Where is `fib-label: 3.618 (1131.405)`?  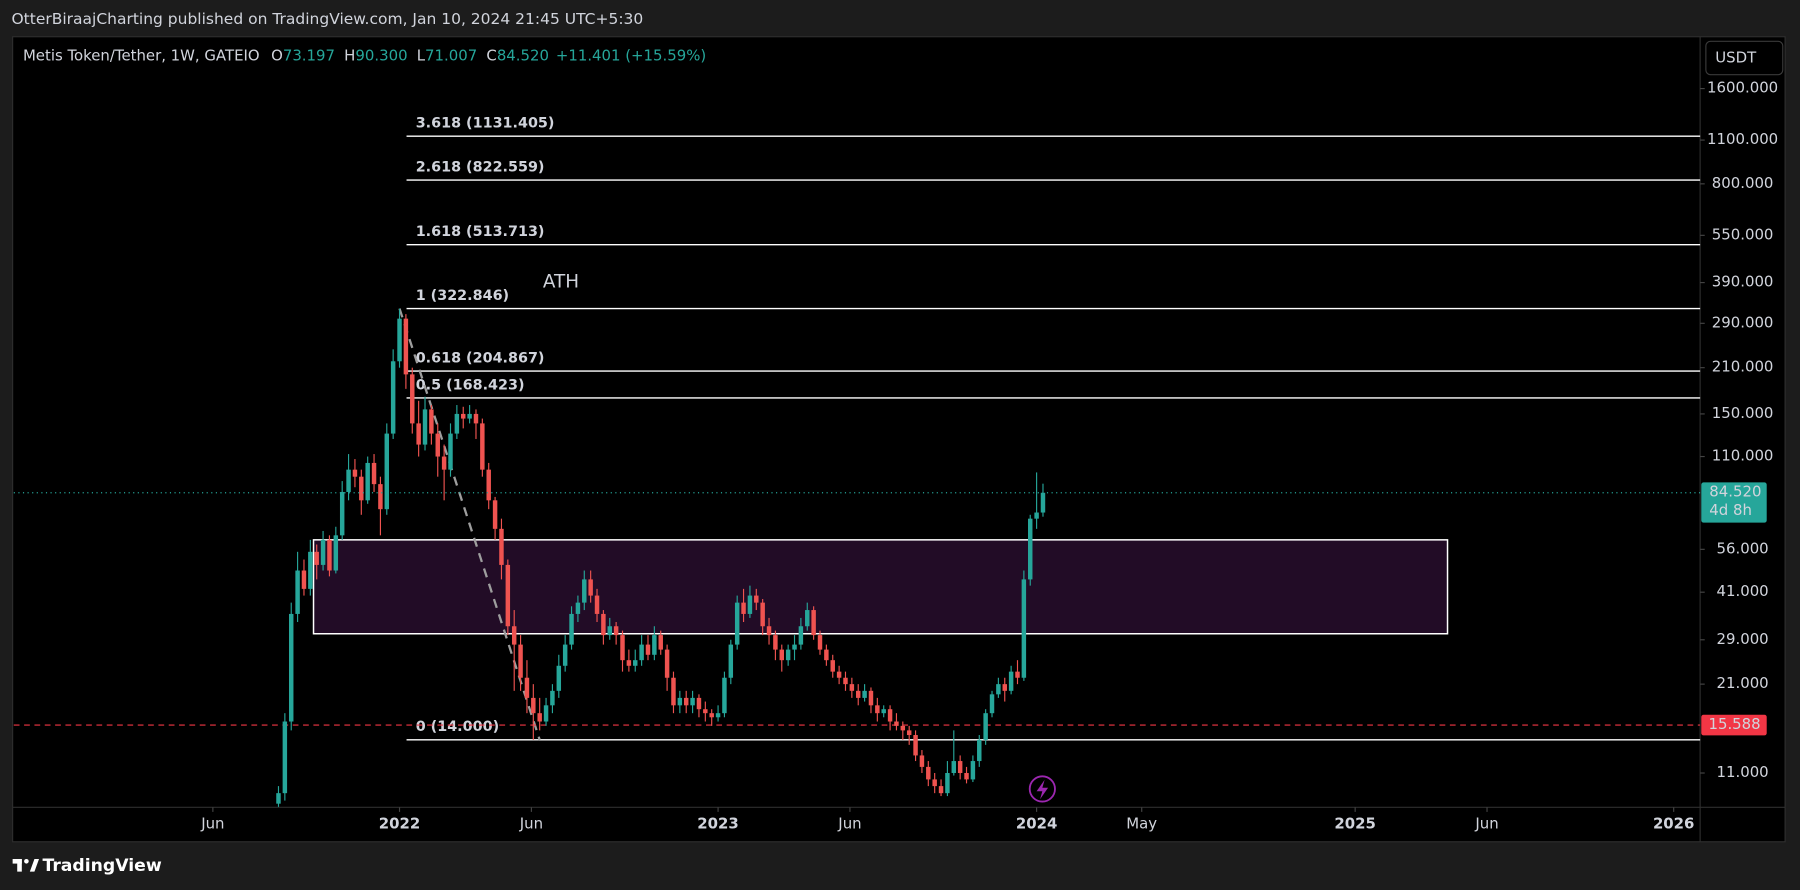
fib-label: 3.618 (1131.405) is located at coordinates (485, 124).